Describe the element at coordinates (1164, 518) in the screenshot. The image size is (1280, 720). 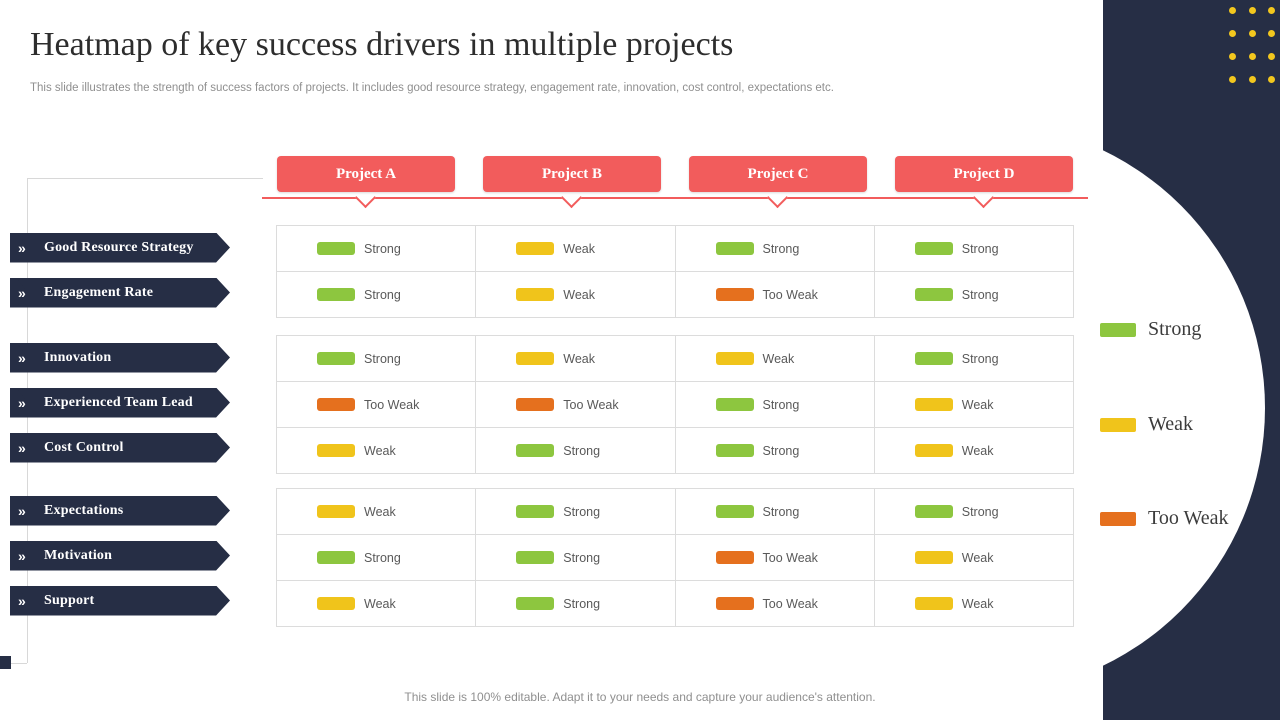
I see `legend-item-too-weak: Too Weak` at that location.